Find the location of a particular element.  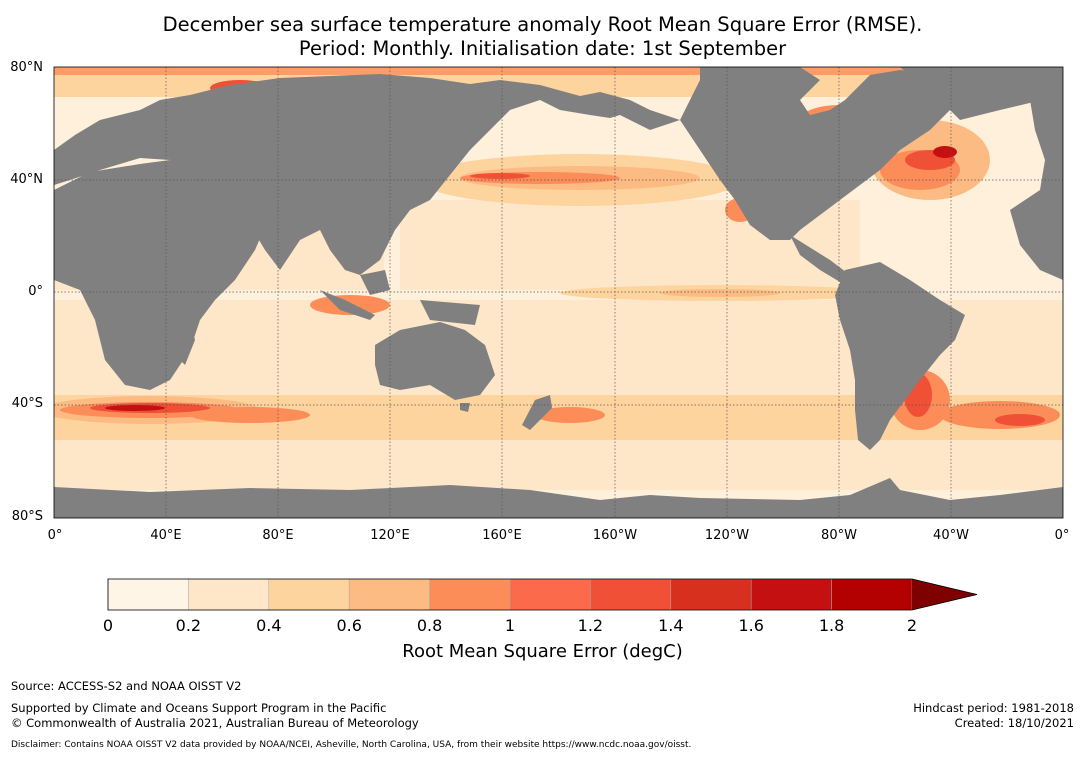

colorbar-tick-label: 1 is located at coordinates (510, 625).